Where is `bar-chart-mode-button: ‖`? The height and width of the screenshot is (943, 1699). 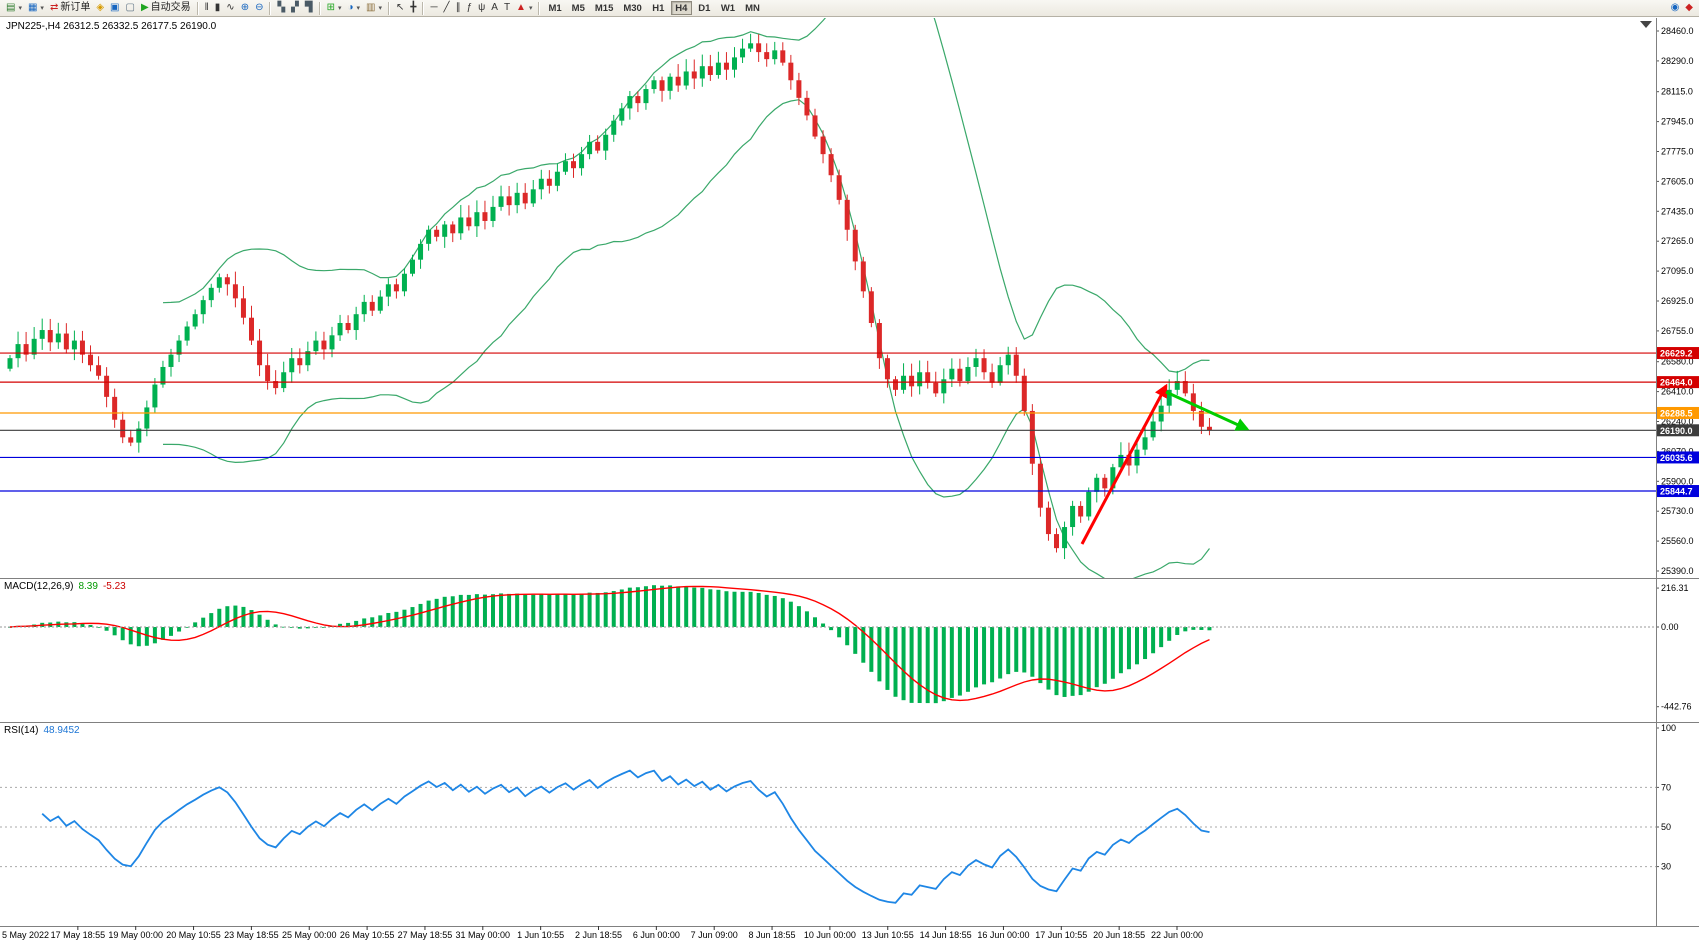 bar-chart-mode-button: ‖ is located at coordinates (207, 8).